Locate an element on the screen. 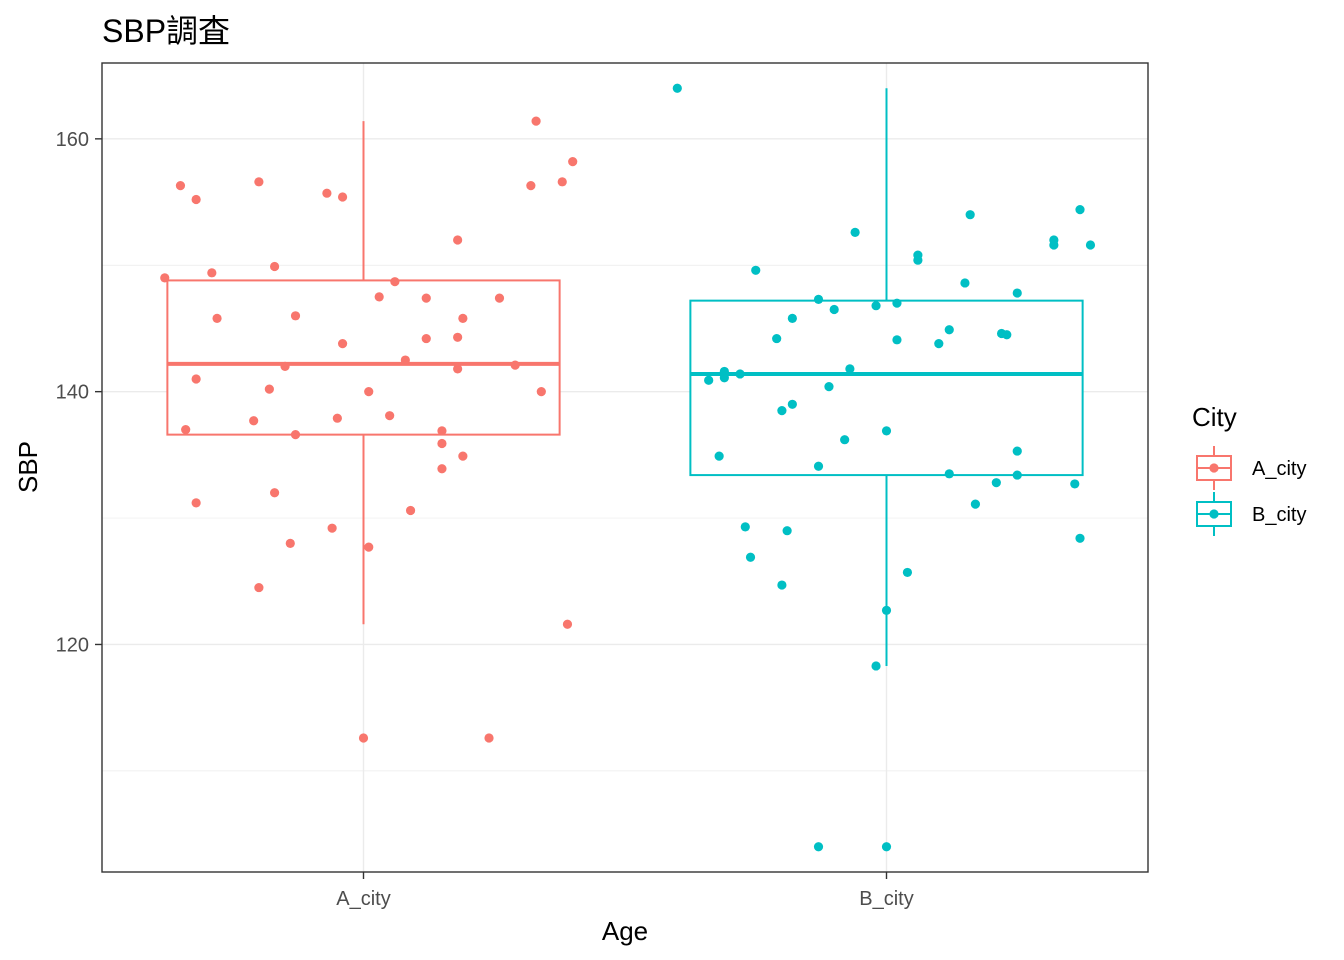  y-tick-label: 120 is located at coordinates (72, 645).